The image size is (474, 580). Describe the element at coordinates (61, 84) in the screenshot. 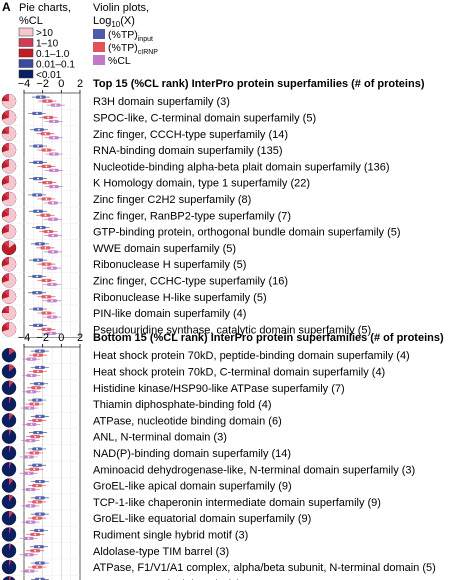

I see `x-tick-label: 0` at that location.